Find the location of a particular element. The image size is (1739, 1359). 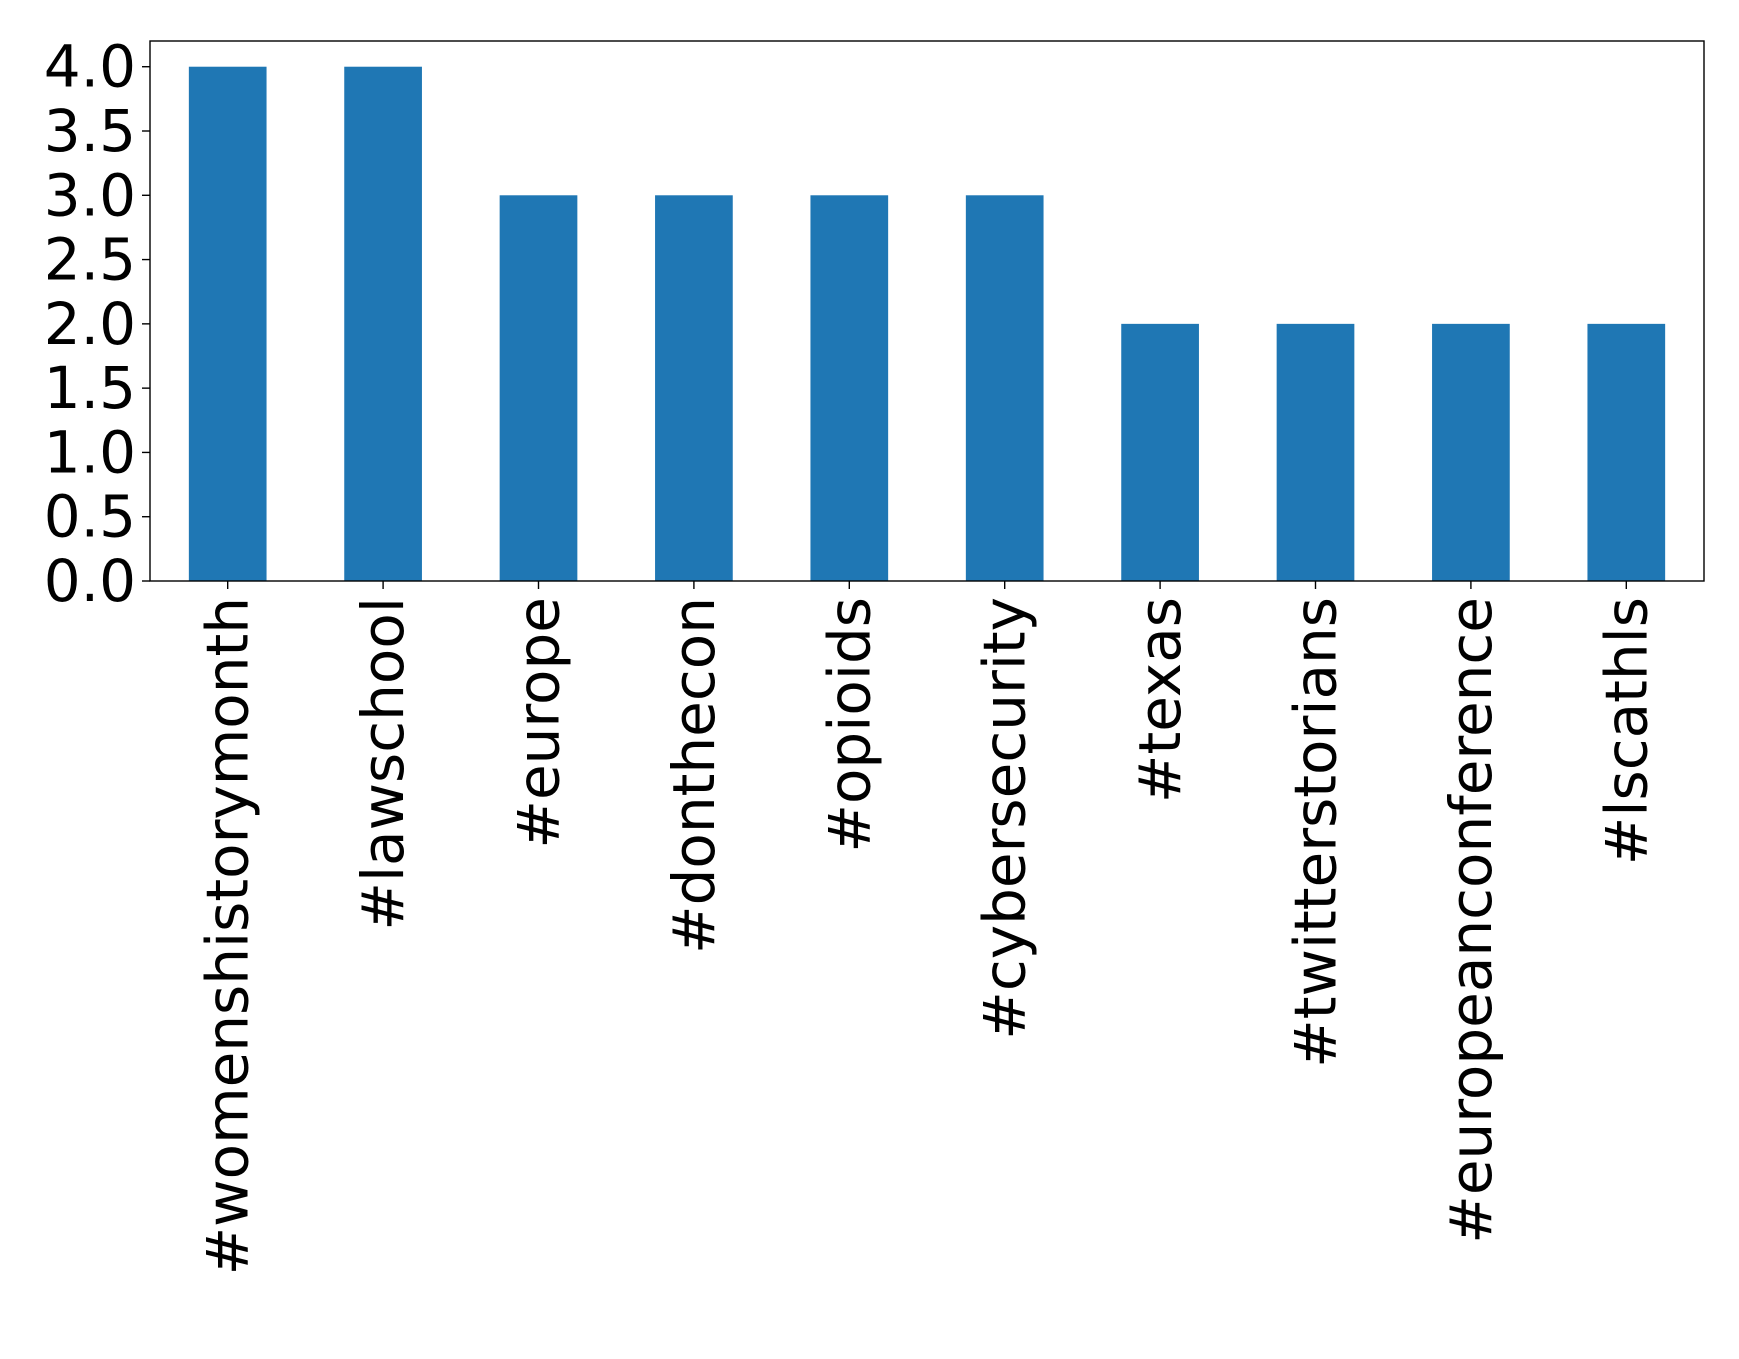

bar-twitterstorians is located at coordinates (1315, 452).